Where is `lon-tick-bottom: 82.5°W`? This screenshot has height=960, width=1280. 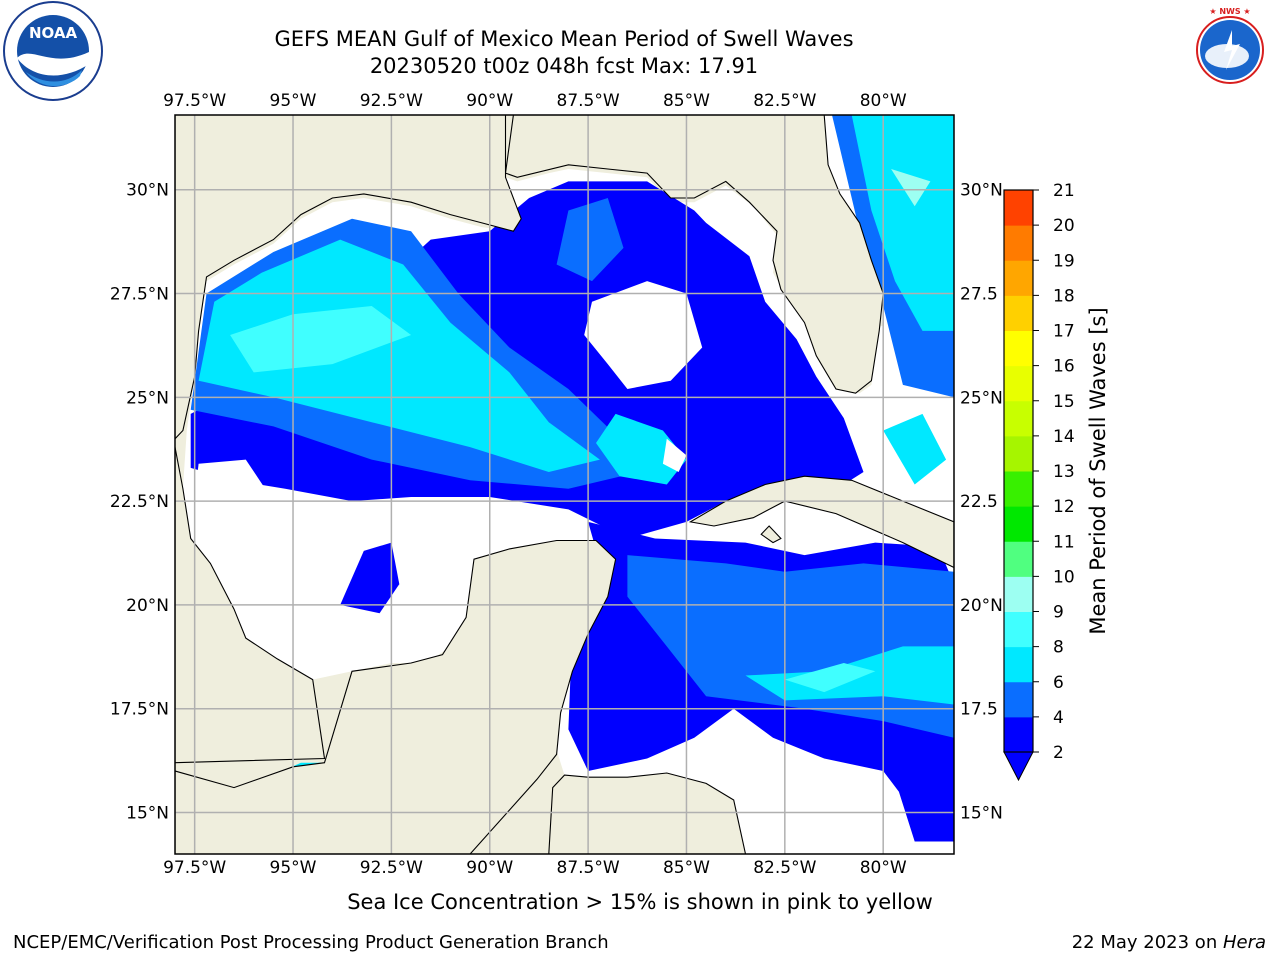
lon-tick-bottom: 82.5°W is located at coordinates (784, 868).